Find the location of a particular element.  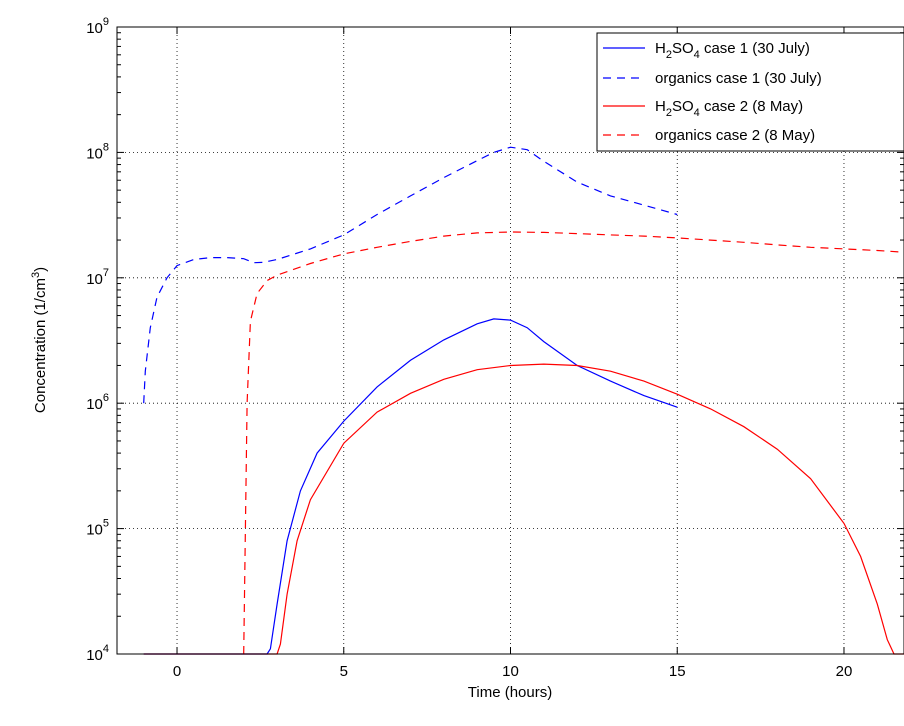

y-tick-exponent: 6 is located at coordinates (106, 398).